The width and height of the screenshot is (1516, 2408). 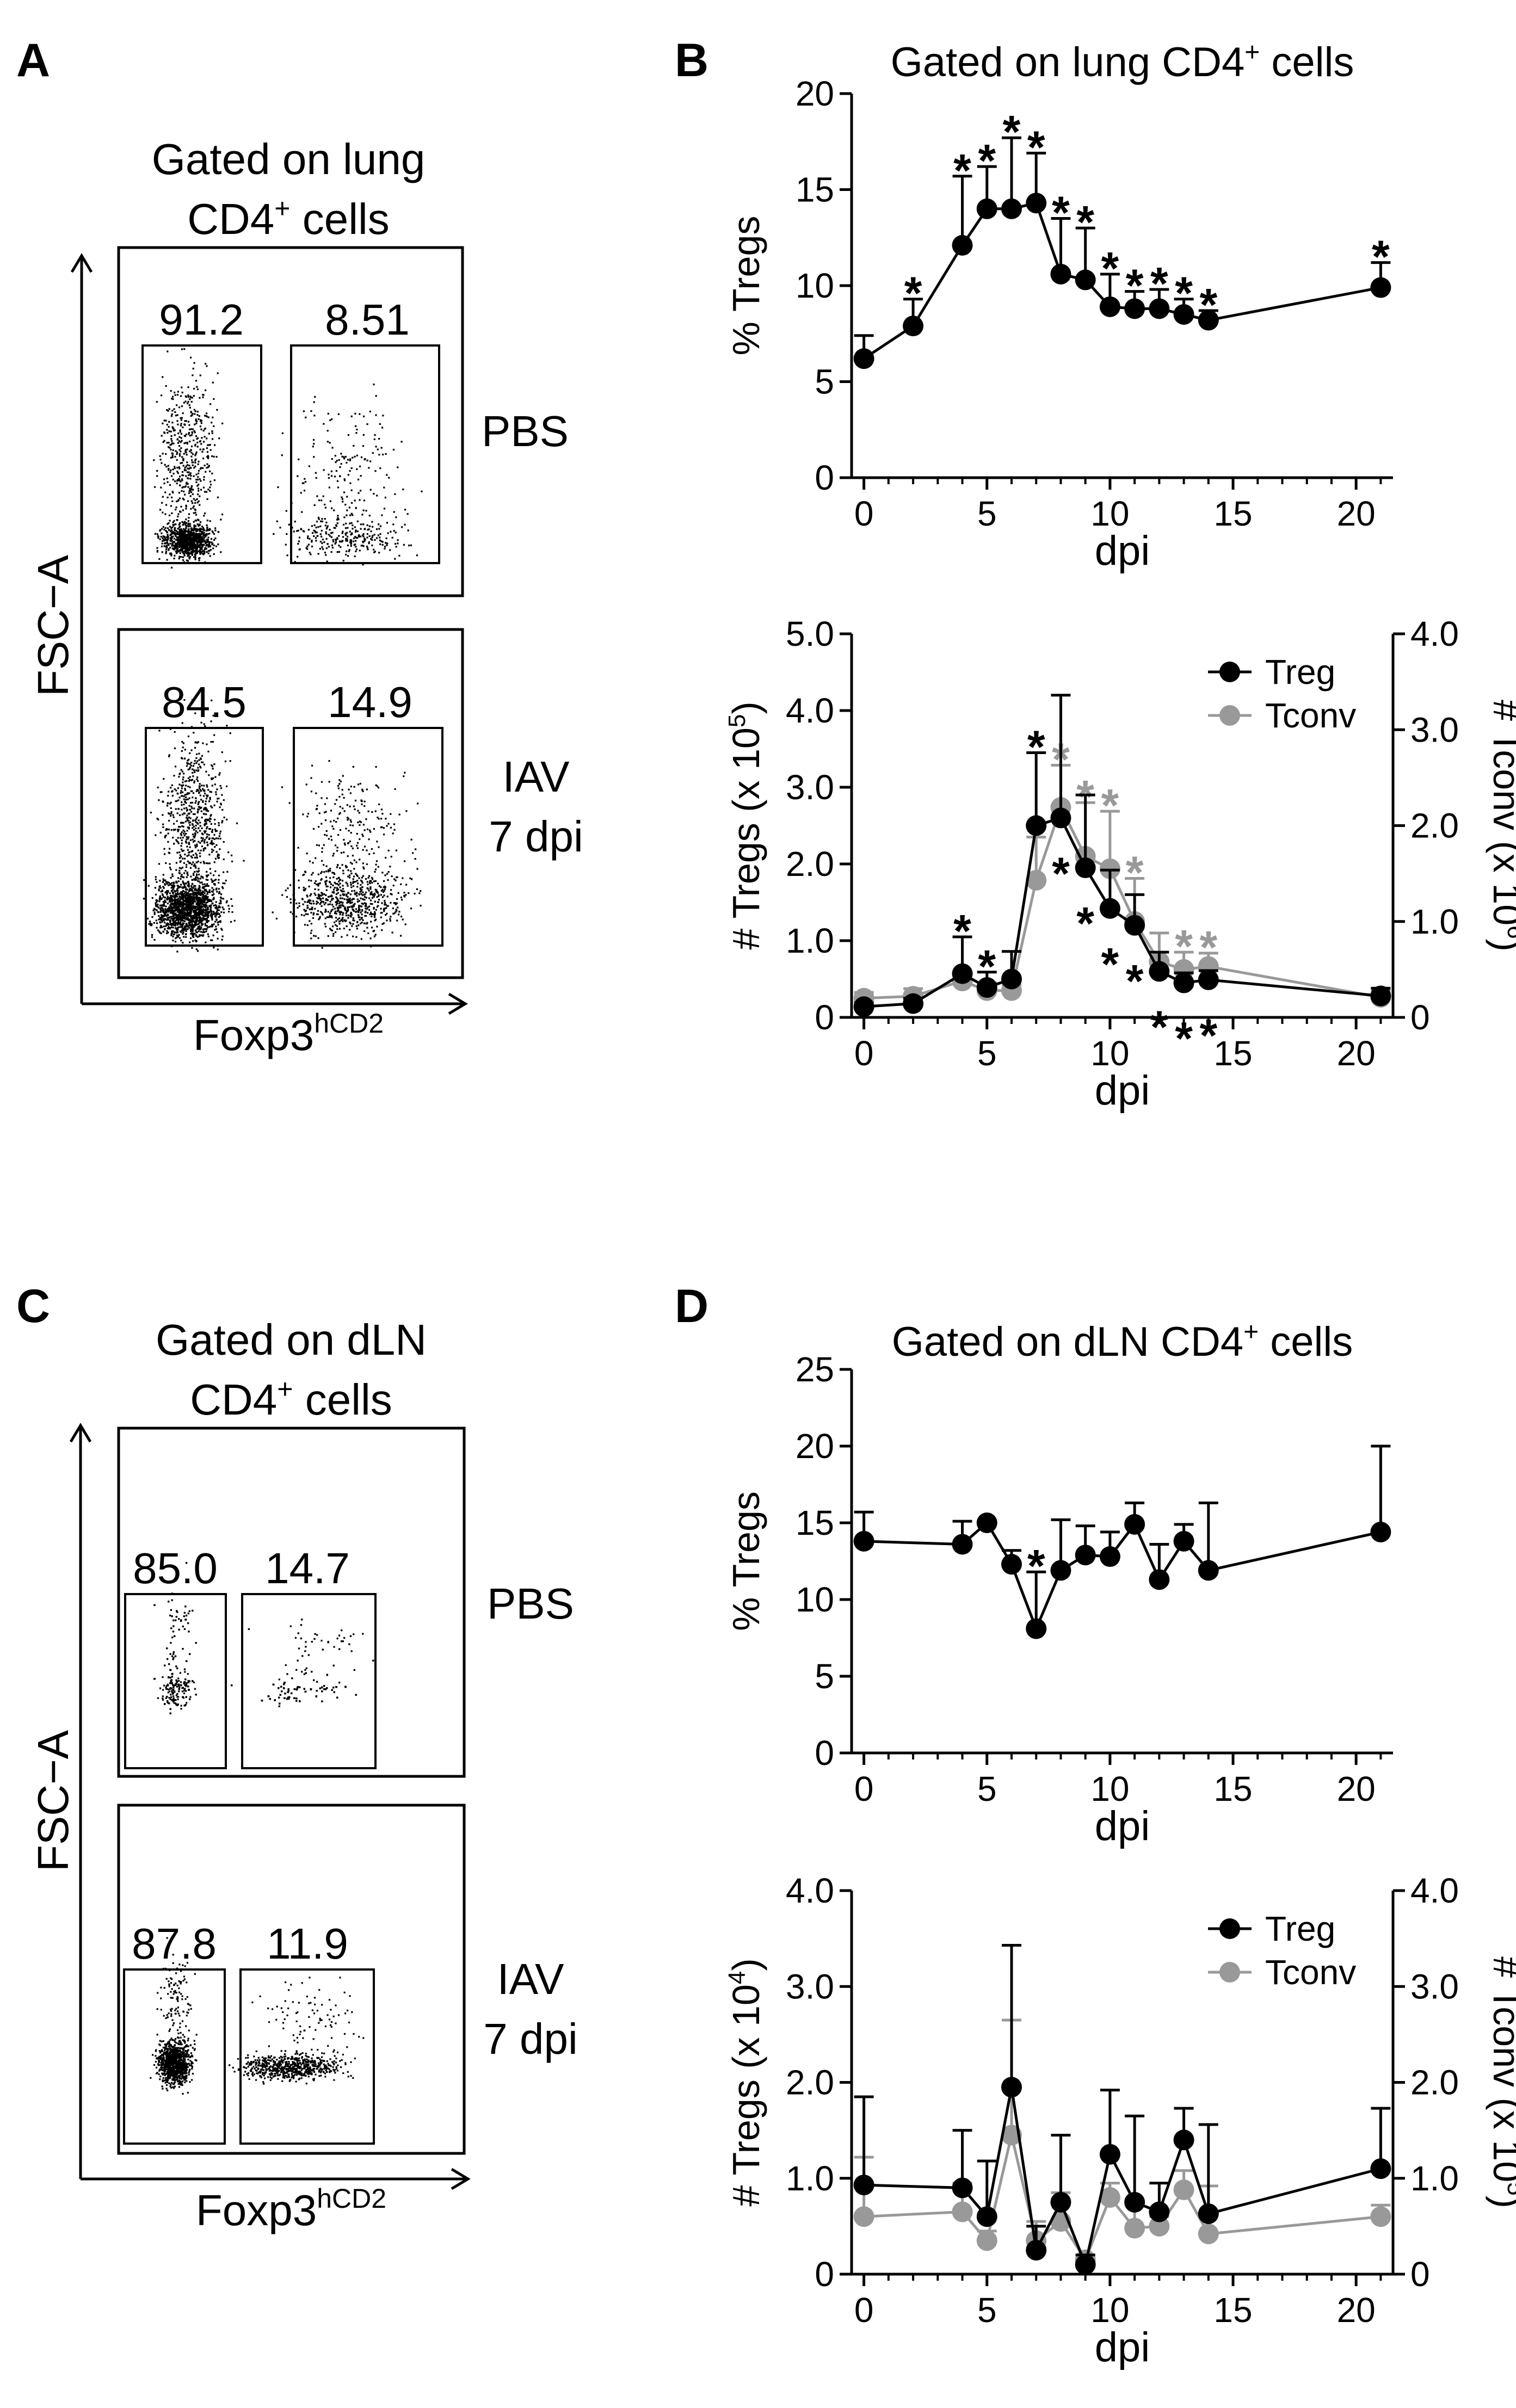 What do you see at coordinates (201, 454) in the screenshot?
I see `flow-lung-pbs-left-gate` at bounding box center [201, 454].